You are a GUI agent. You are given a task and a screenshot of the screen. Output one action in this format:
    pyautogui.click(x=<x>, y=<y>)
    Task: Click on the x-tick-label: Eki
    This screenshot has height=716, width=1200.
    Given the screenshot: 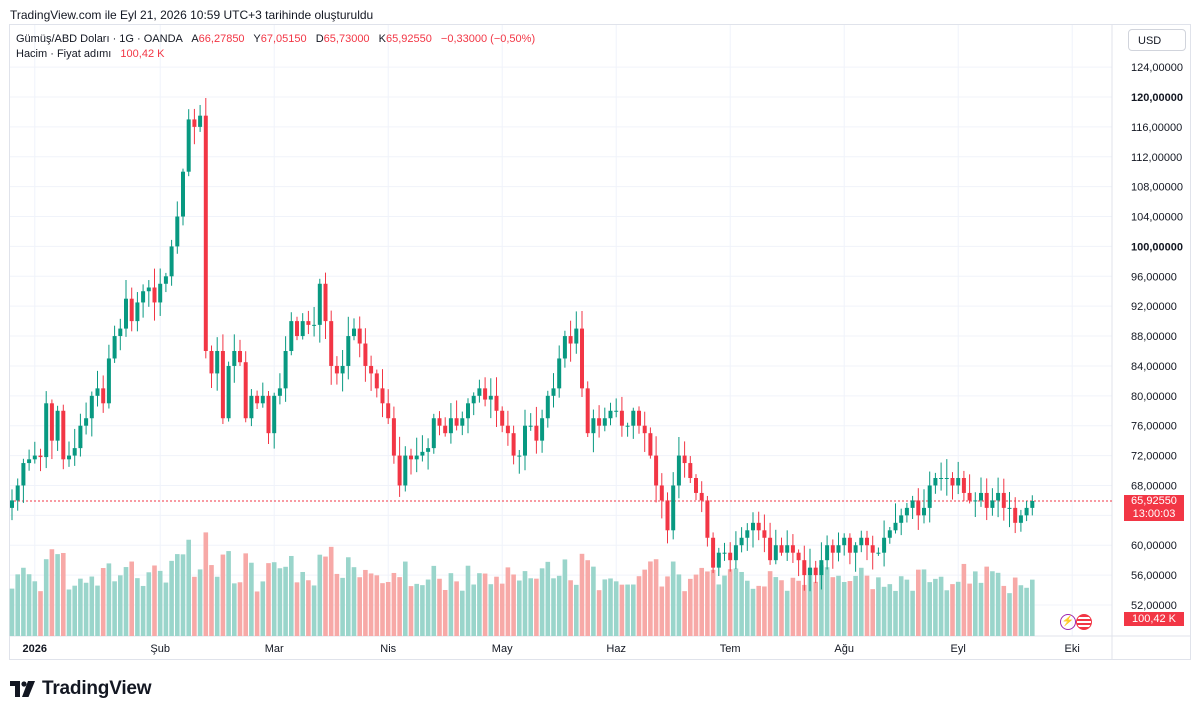 What is the action you would take?
    pyautogui.click(x=1072, y=649)
    